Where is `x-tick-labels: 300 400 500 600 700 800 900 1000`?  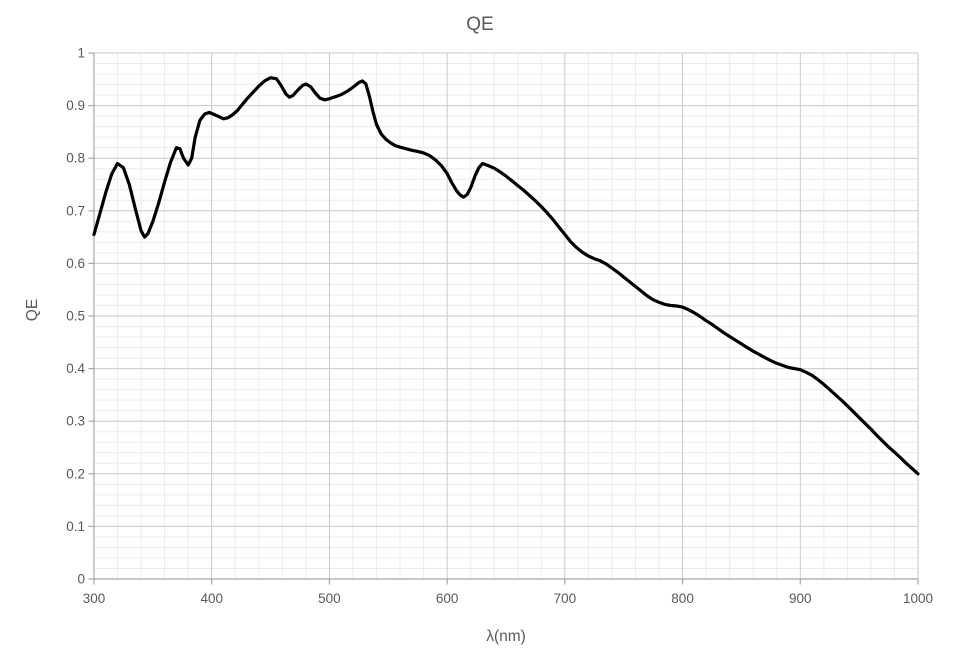 x-tick-labels: 300 400 500 600 700 800 900 1000 is located at coordinates (508, 598).